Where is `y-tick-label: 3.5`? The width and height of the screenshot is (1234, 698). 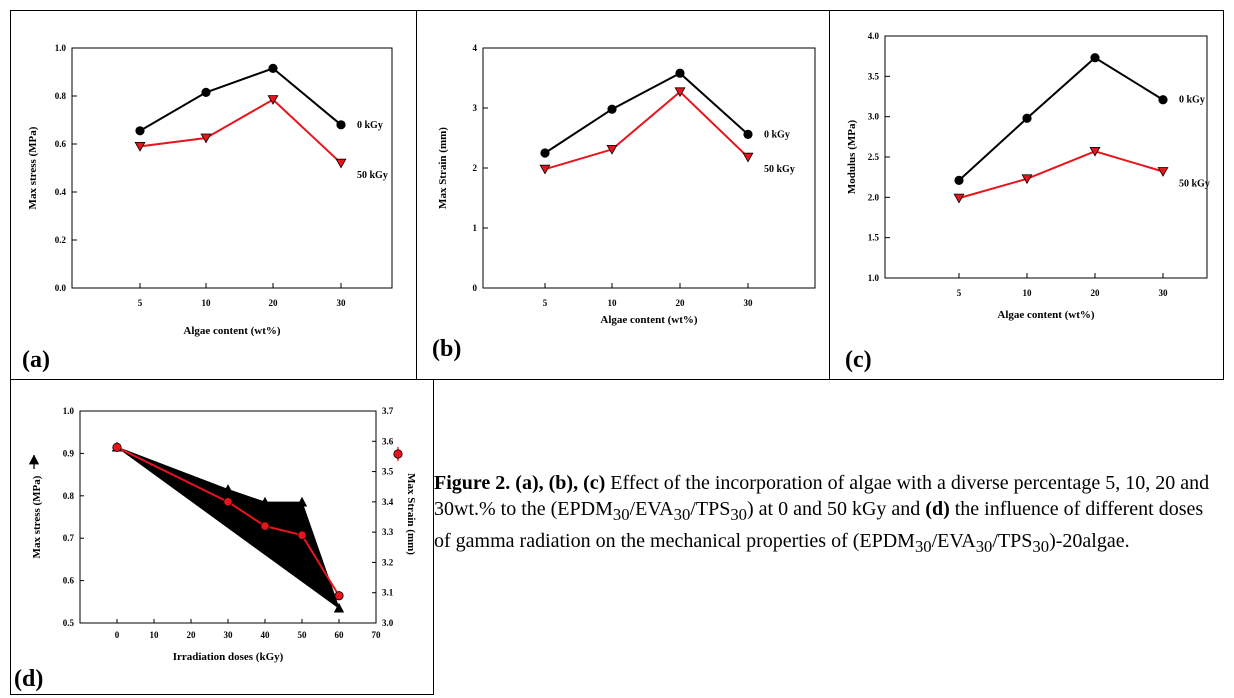 y-tick-label: 3.5 is located at coordinates (874, 76).